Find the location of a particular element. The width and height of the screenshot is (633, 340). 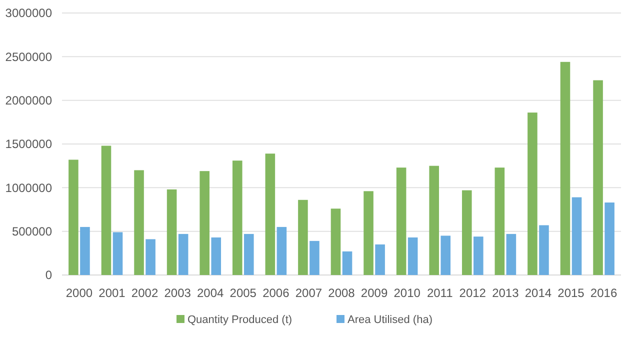

x-tick-label: 2010 is located at coordinates (407, 293).